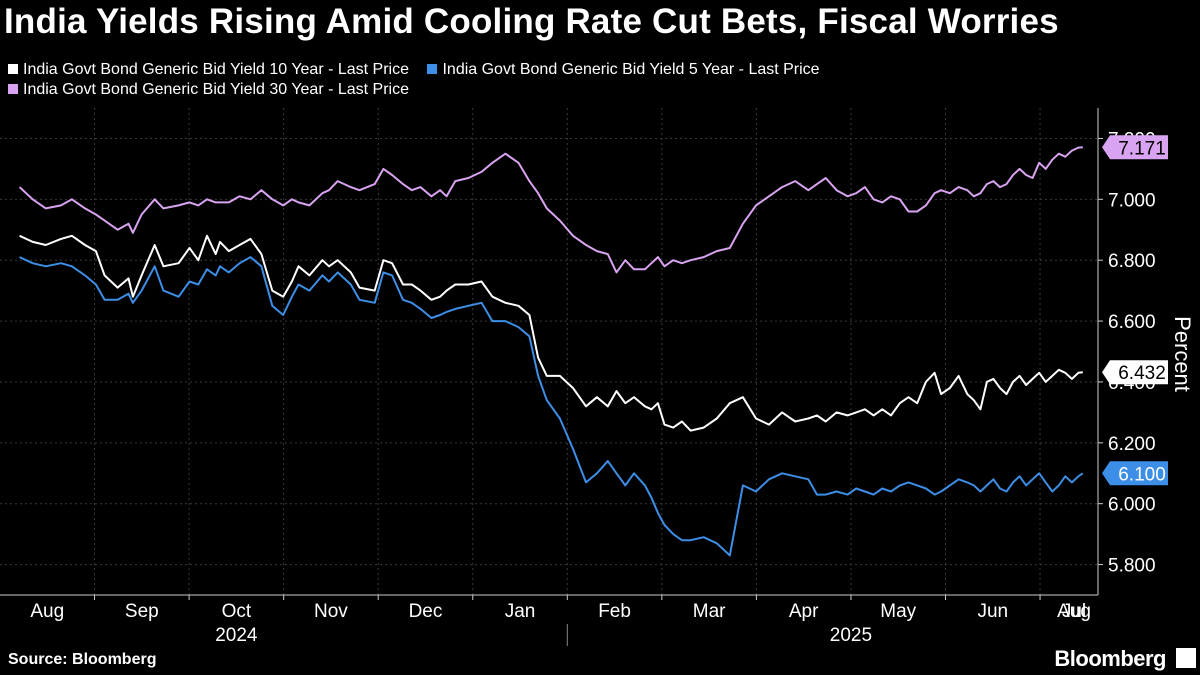 The image size is (1200, 675). I want to click on x-tick-label-9: May, so click(898, 611).